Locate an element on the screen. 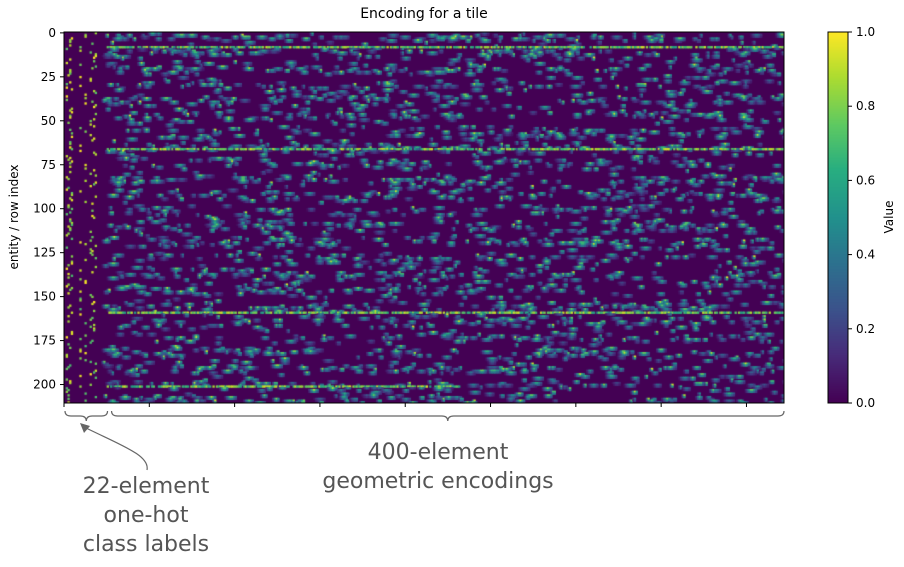 The width and height of the screenshot is (904, 567). annotation-arrowhead is located at coordinates (85, 428).